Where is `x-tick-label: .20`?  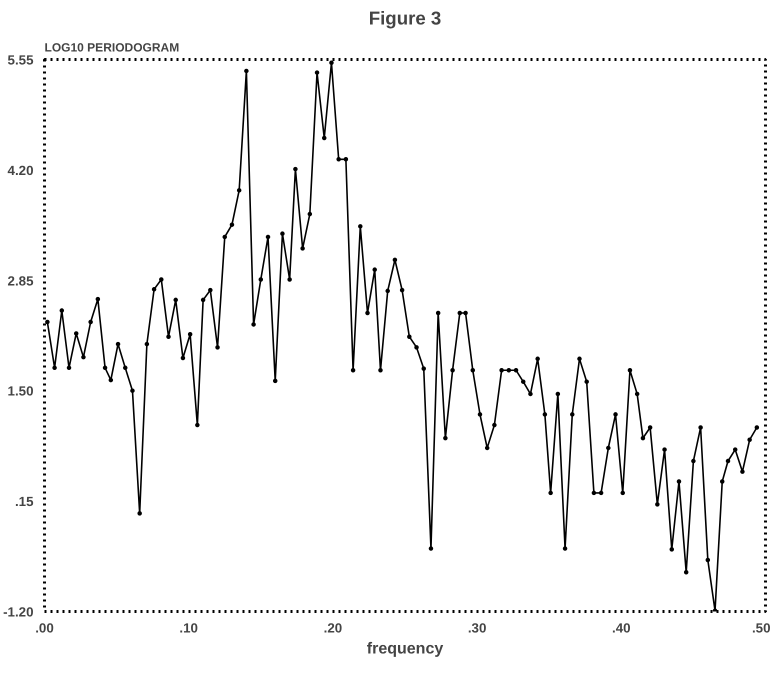 x-tick-label: .20 is located at coordinates (333, 628).